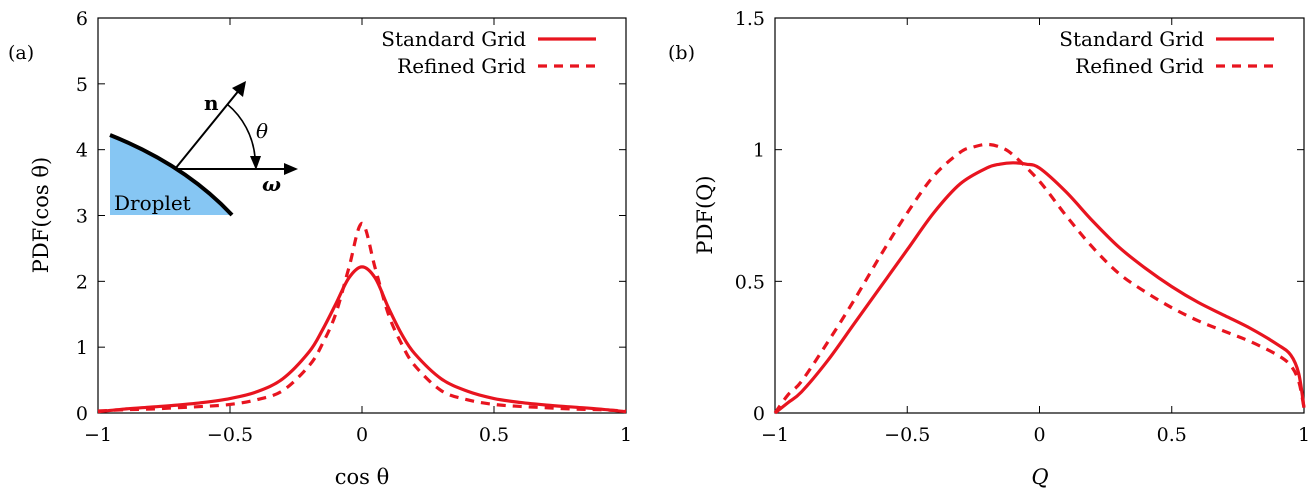 This screenshot has height=490, width=1315. What do you see at coordinates (82, 282) in the screenshot?
I see `panel-a-ytick-label: 2` at bounding box center [82, 282].